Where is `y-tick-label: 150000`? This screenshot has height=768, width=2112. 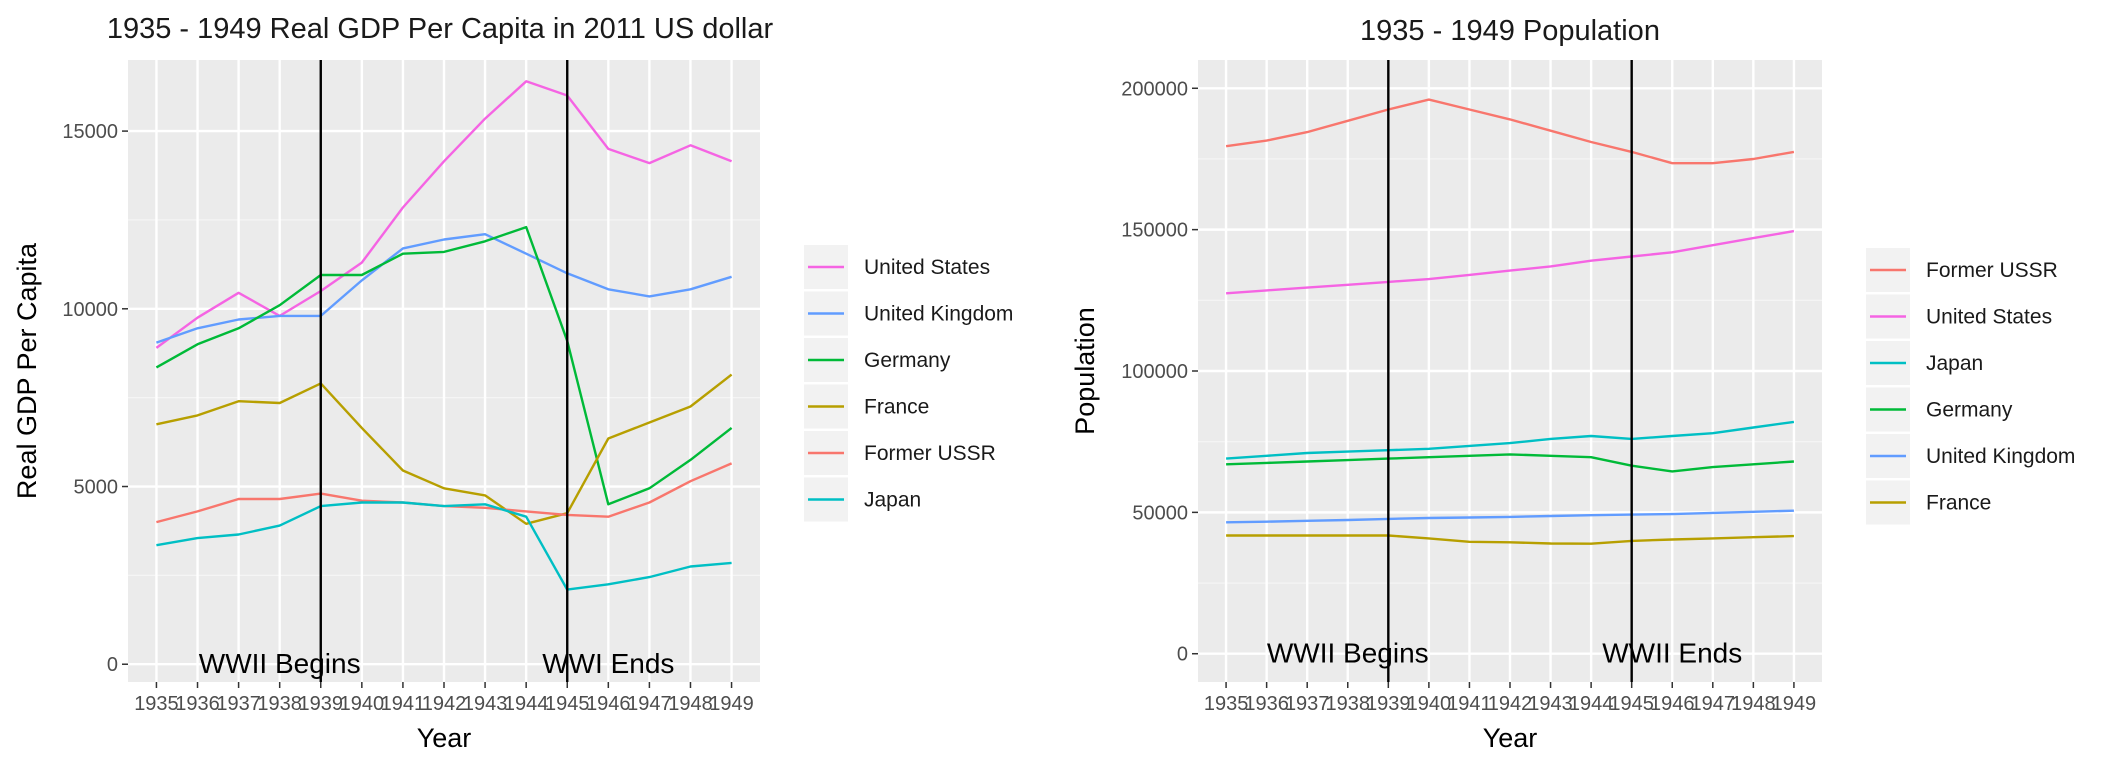
y-tick-label: 150000 is located at coordinates (1154, 231).